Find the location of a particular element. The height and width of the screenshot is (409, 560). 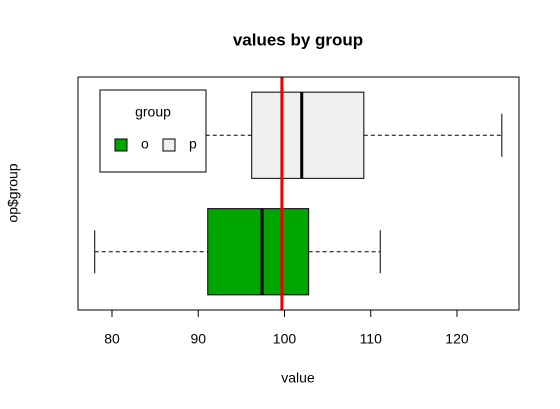

x-tick-label: 110 is located at coordinates (371, 339).